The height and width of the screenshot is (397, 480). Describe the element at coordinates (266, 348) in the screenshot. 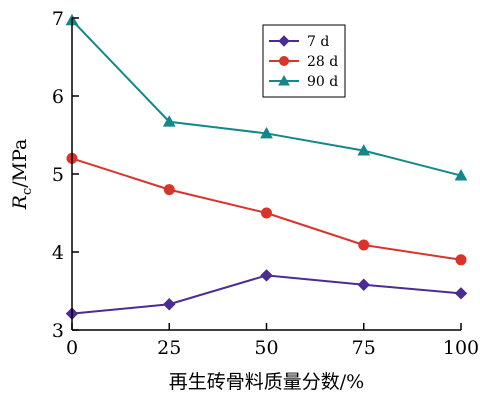

I see `x-tick-label: 50` at that location.